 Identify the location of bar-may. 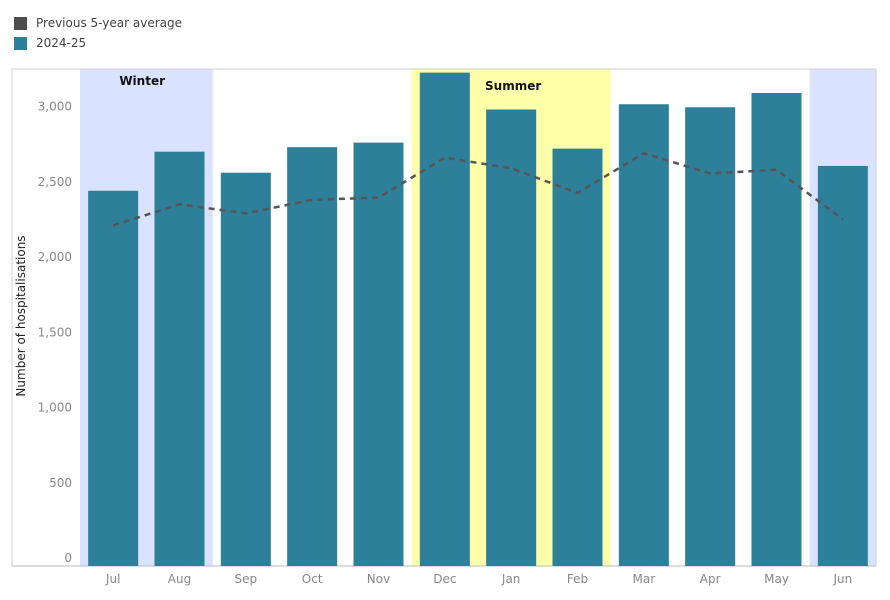
(776, 329).